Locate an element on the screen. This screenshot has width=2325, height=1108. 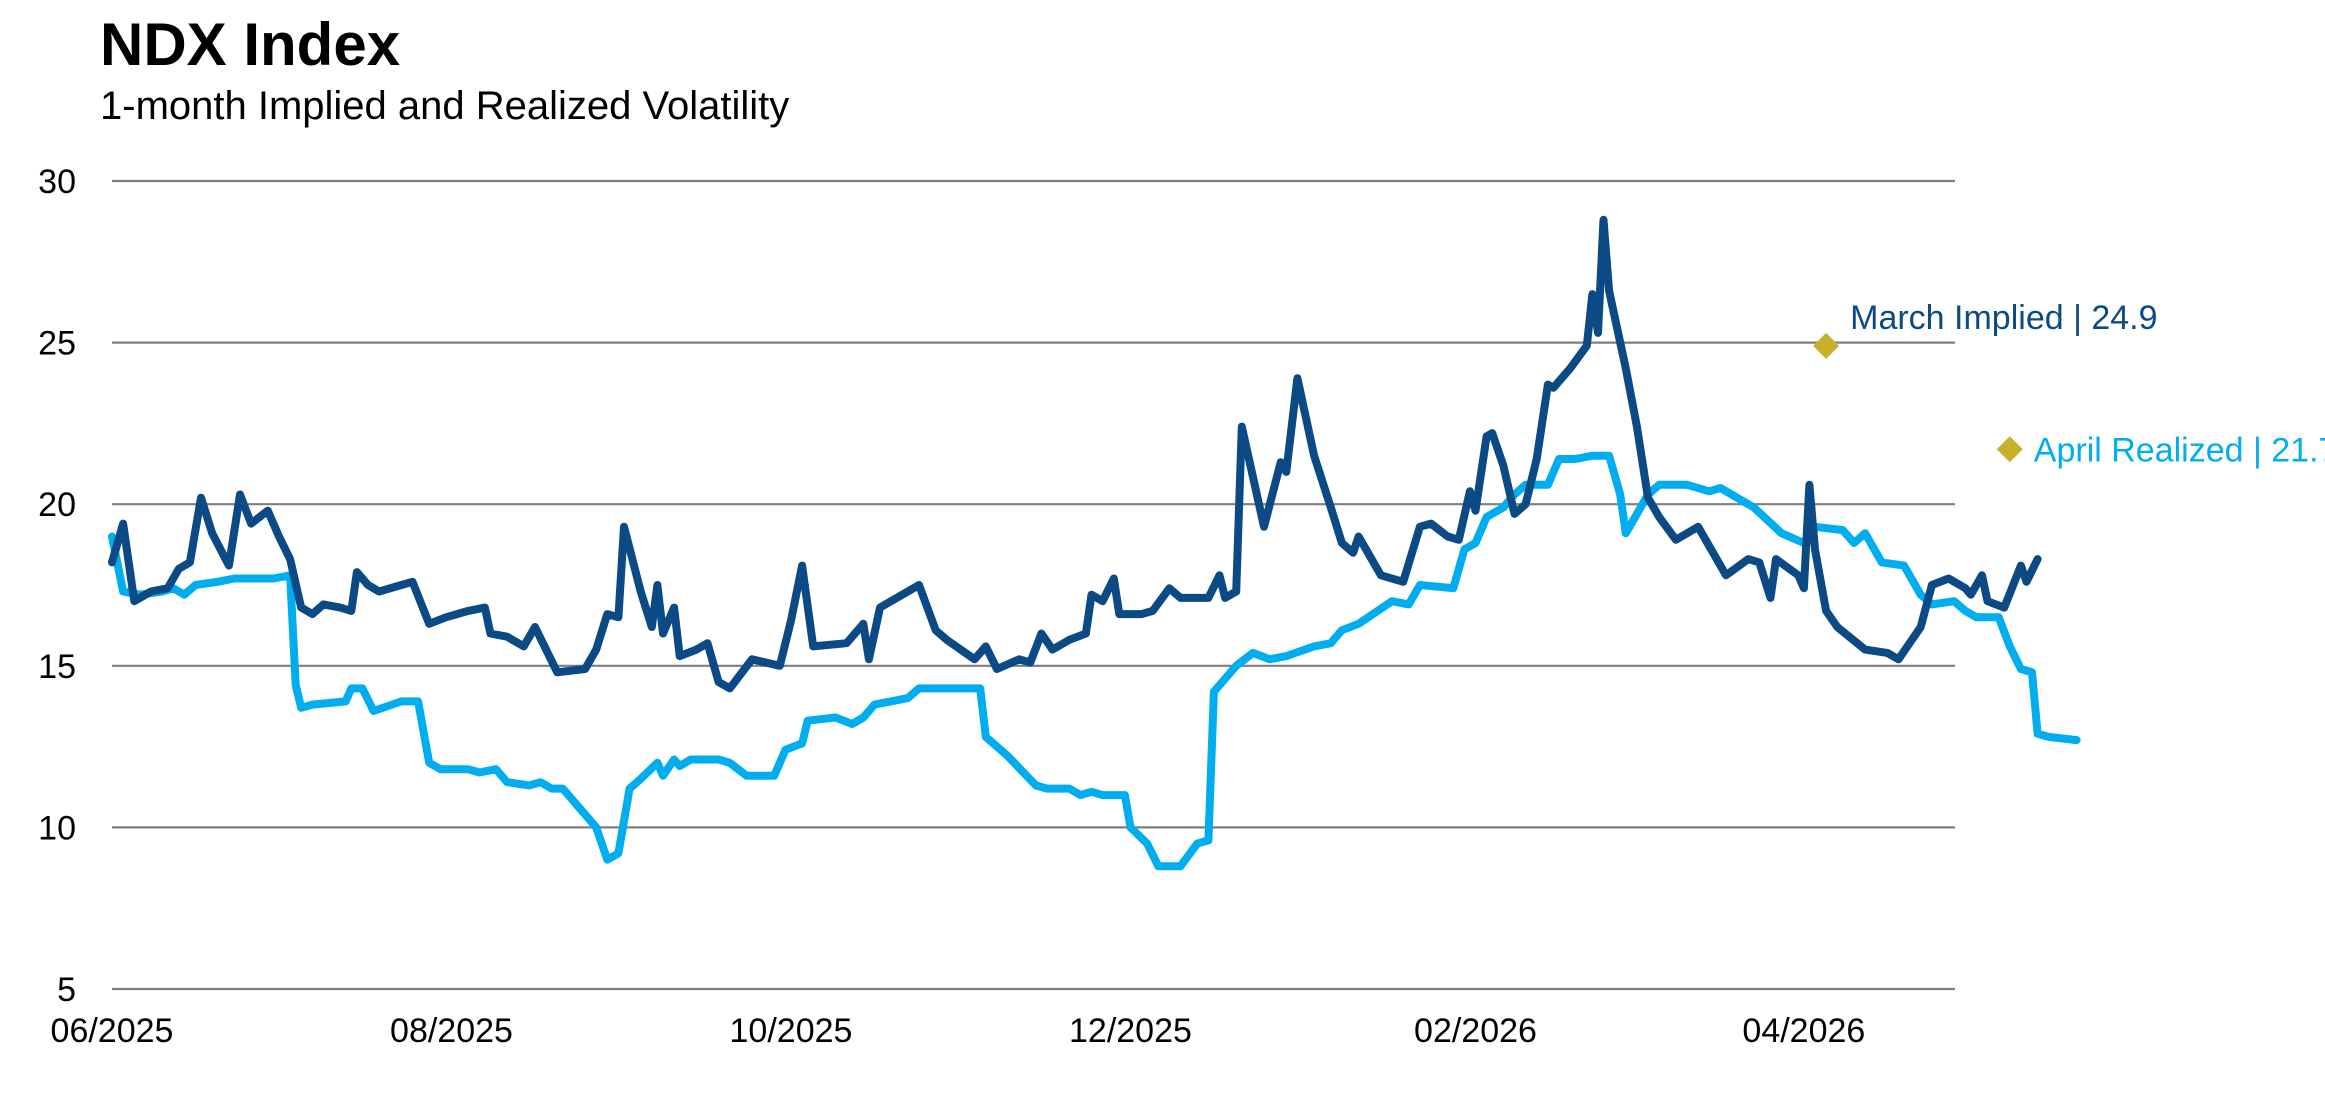
y-tick-label: 20 is located at coordinates (57, 505).